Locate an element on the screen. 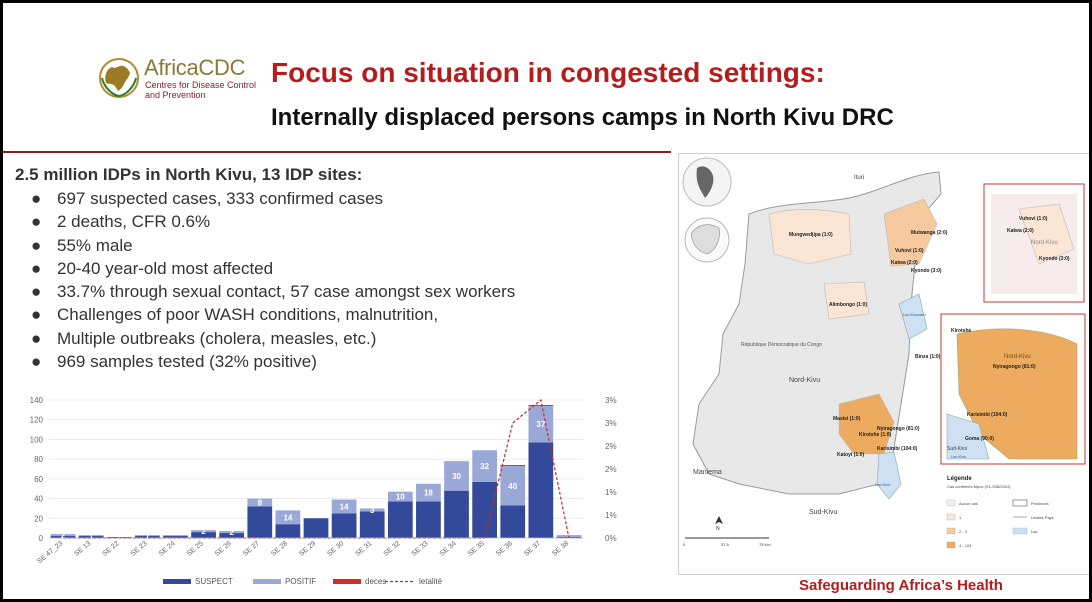 This screenshot has width=1092, height=602. map-label-kirotshe: Kirotshe (1:0) is located at coordinates (875, 435).